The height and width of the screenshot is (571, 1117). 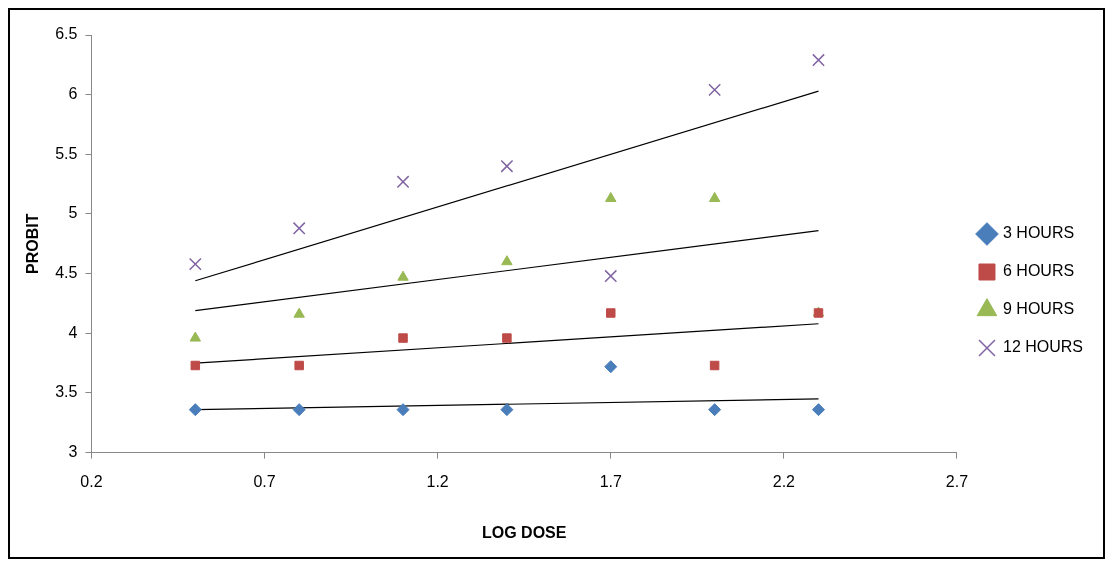 I want to click on legend-label: 12 HOURS, so click(x=1043, y=347).